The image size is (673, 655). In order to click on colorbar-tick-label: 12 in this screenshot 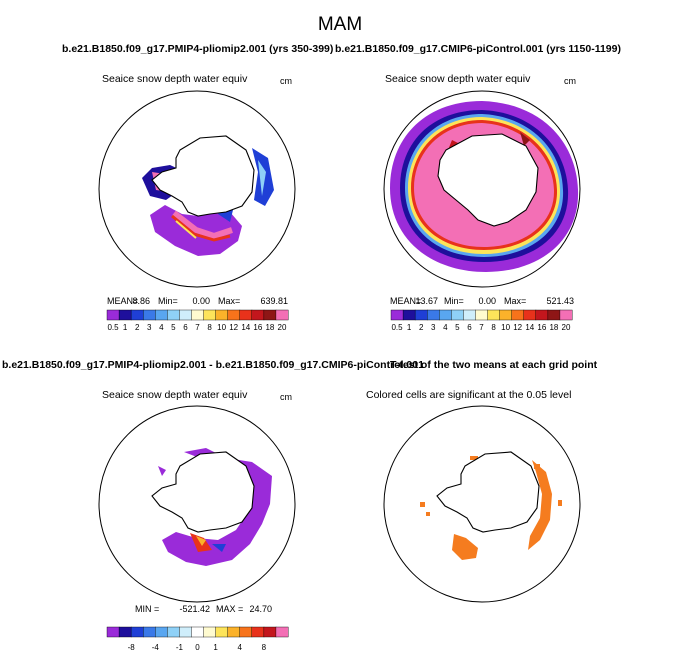, I will do `click(233, 327)`.